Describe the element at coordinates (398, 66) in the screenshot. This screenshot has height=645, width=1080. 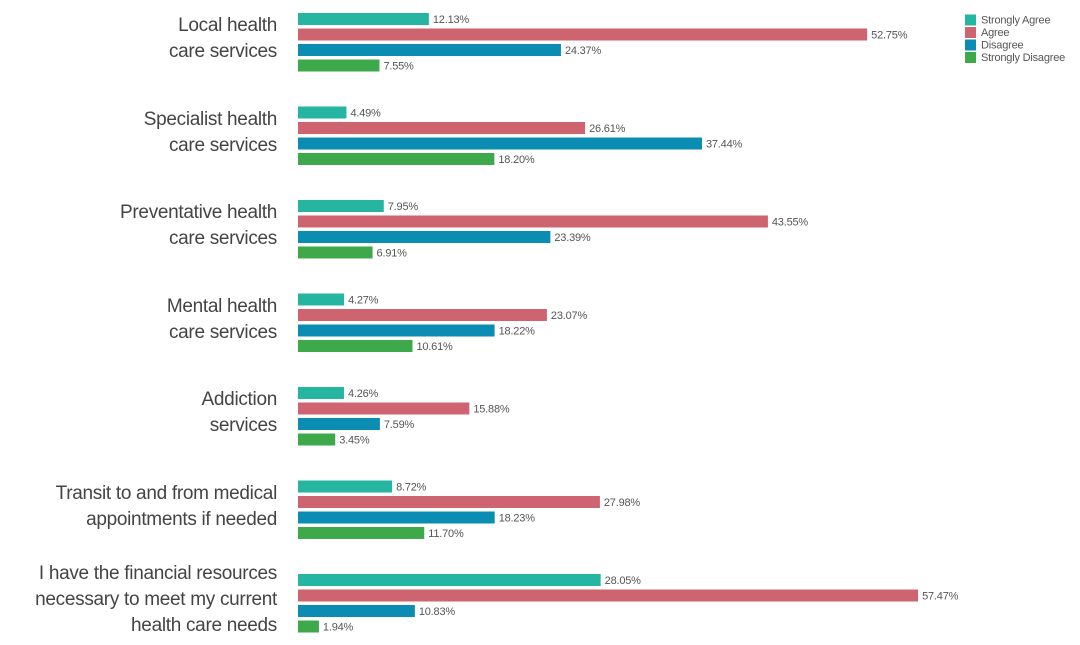
I see `value-label: 7.55%` at that location.